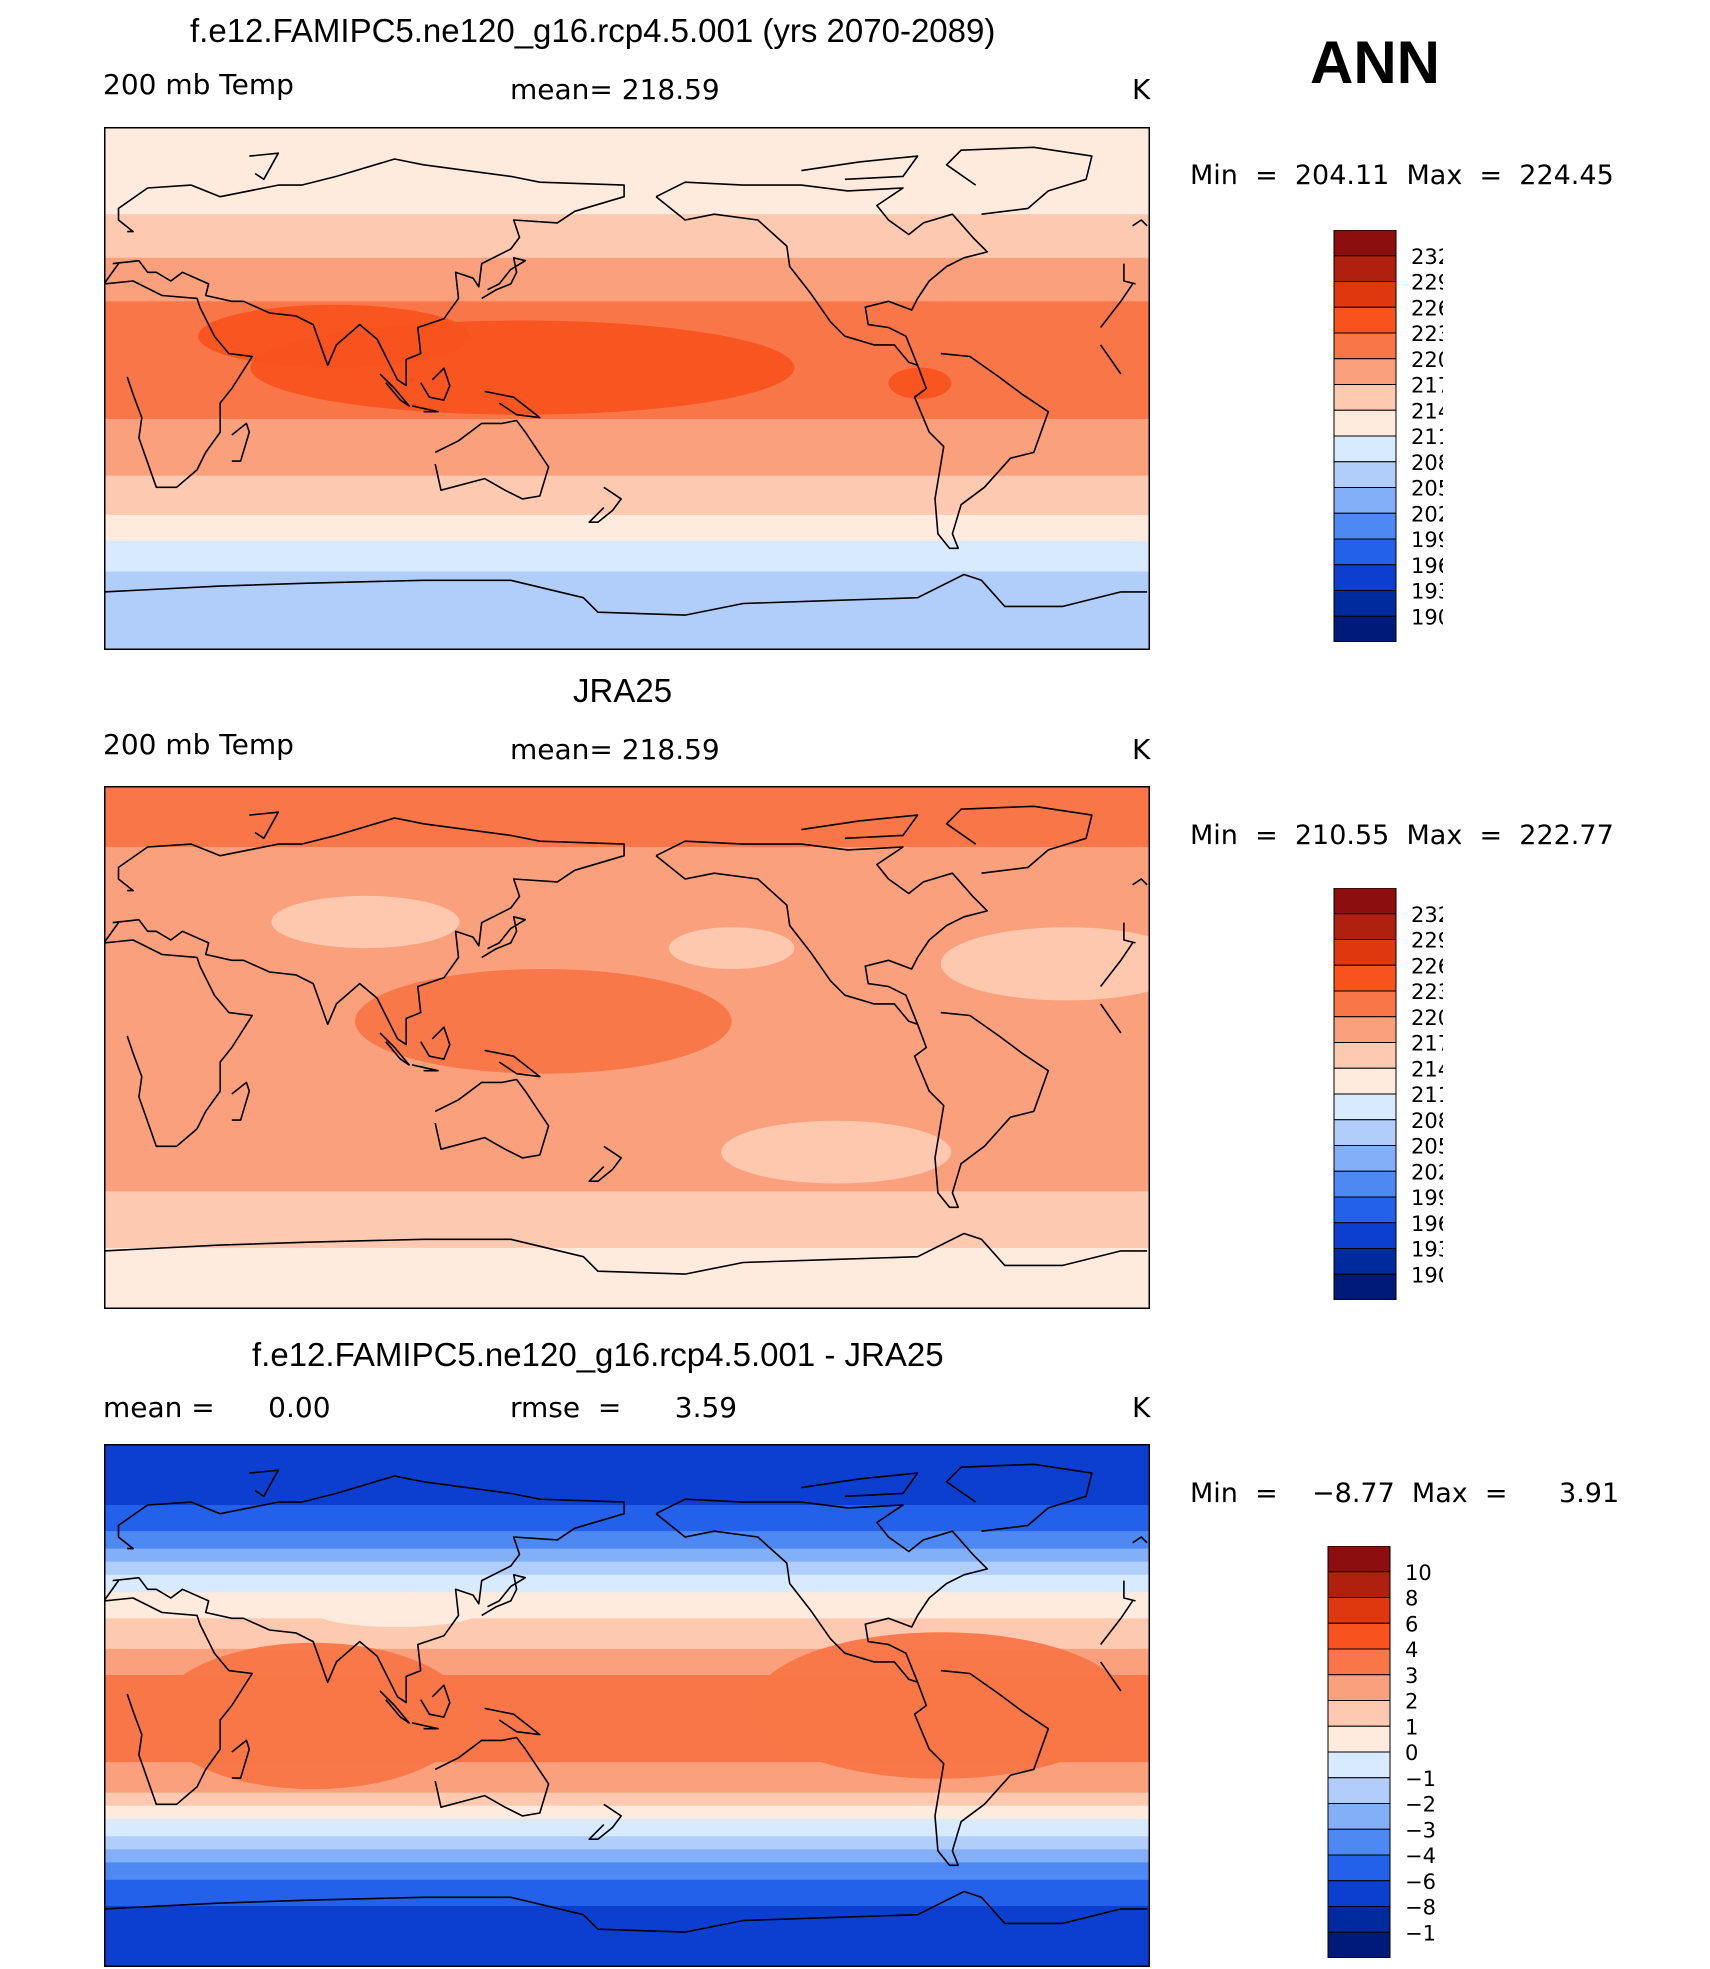  What do you see at coordinates (1141, 1407) in the screenshot?
I see `panel-3-units: K` at bounding box center [1141, 1407].